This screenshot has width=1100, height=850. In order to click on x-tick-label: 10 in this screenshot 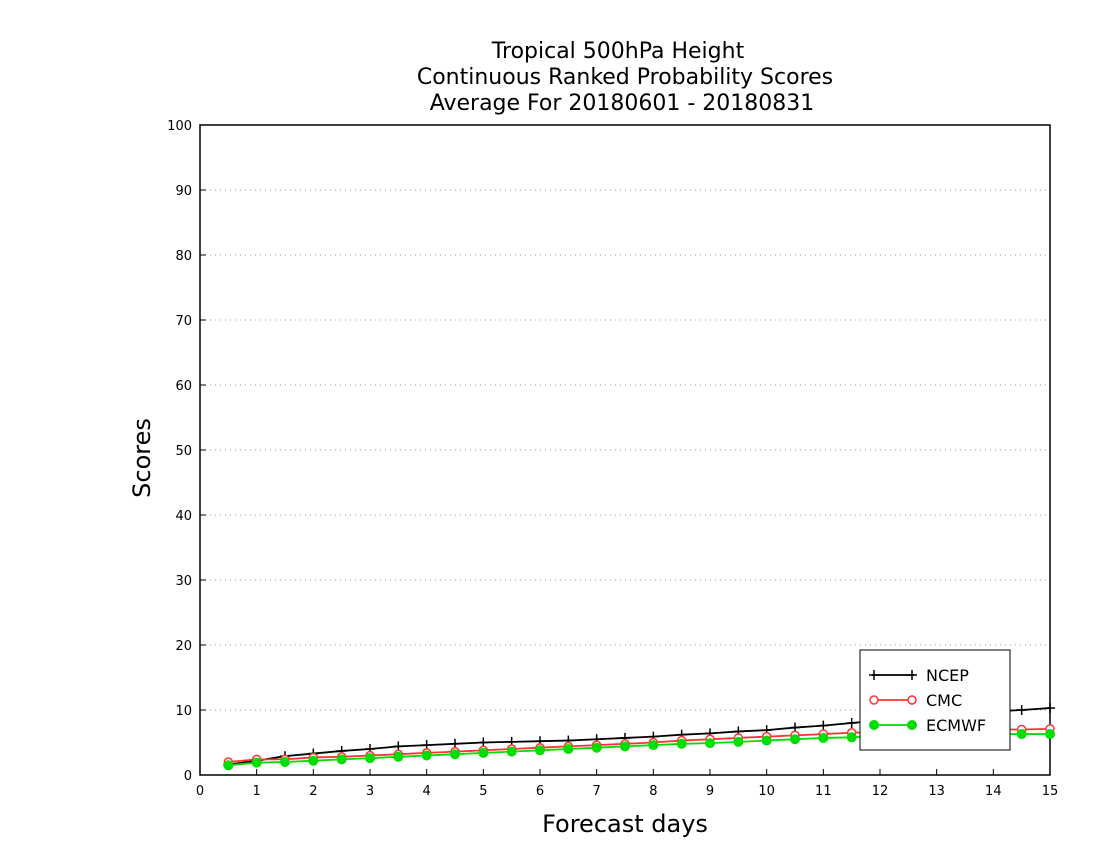, I will do `click(766, 791)`.